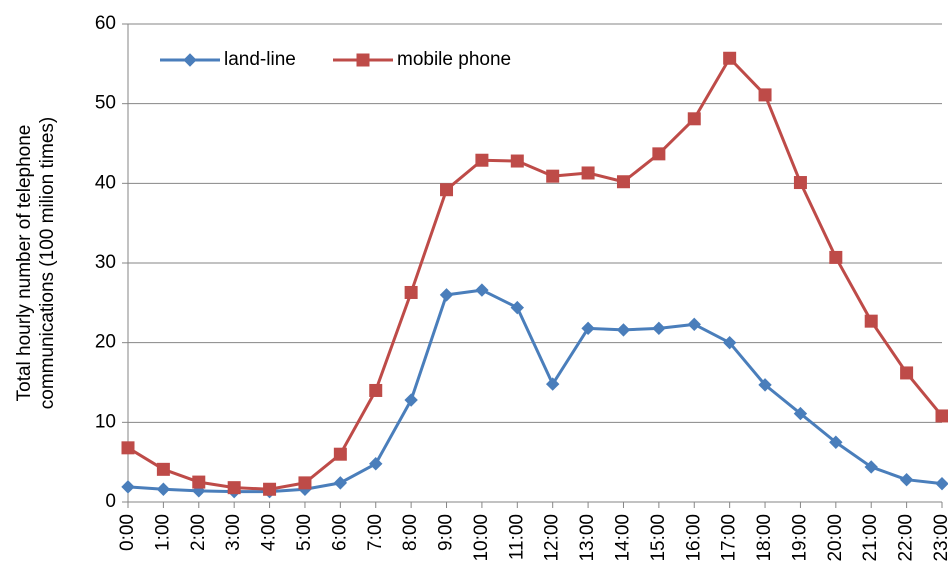  Describe the element at coordinates (693, 538) in the screenshot. I see `x-tick-label: 16:00` at that location.